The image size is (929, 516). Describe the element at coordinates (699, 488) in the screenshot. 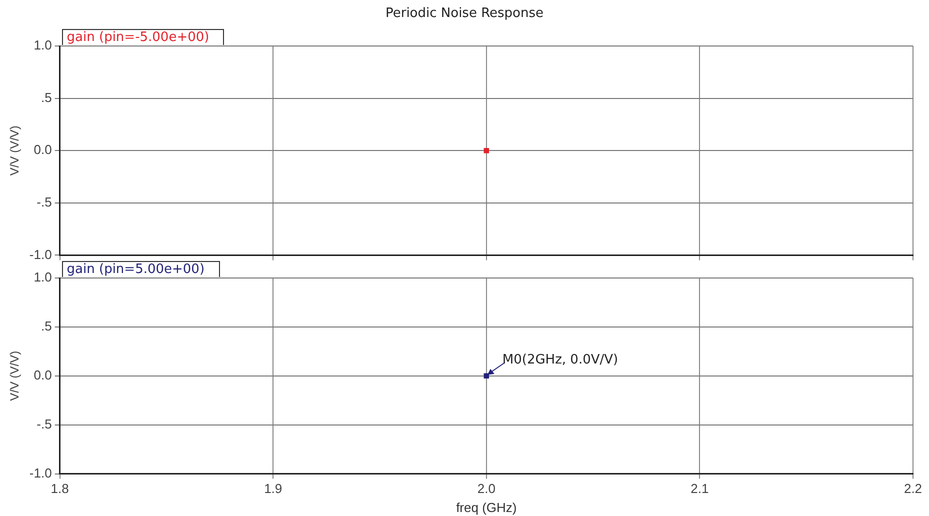

I see `x-tick-label: 2.1` at that location.